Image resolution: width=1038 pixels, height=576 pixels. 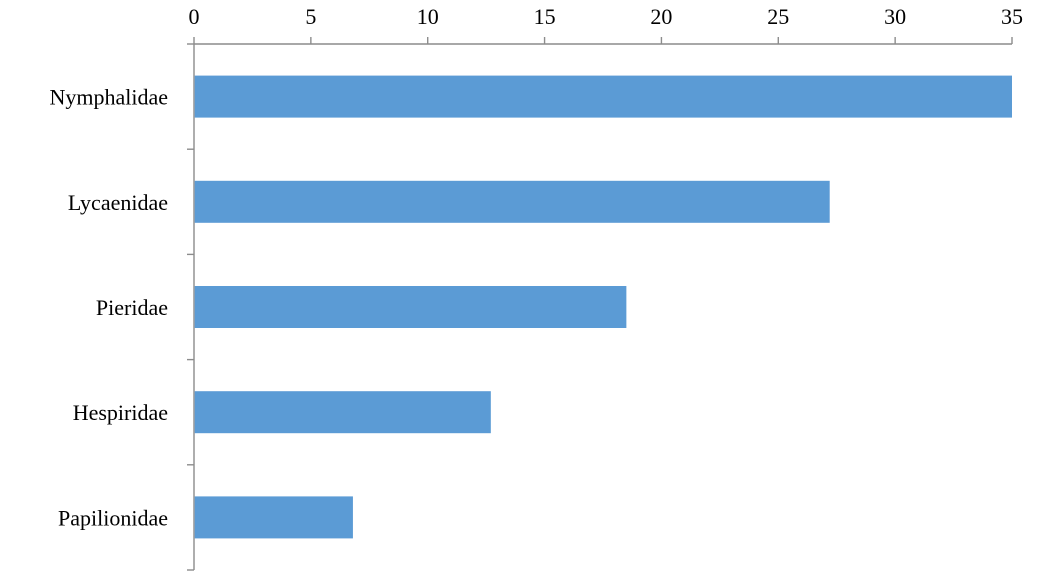 What do you see at coordinates (661, 16) in the screenshot?
I see `x-tick-label: 20` at bounding box center [661, 16].